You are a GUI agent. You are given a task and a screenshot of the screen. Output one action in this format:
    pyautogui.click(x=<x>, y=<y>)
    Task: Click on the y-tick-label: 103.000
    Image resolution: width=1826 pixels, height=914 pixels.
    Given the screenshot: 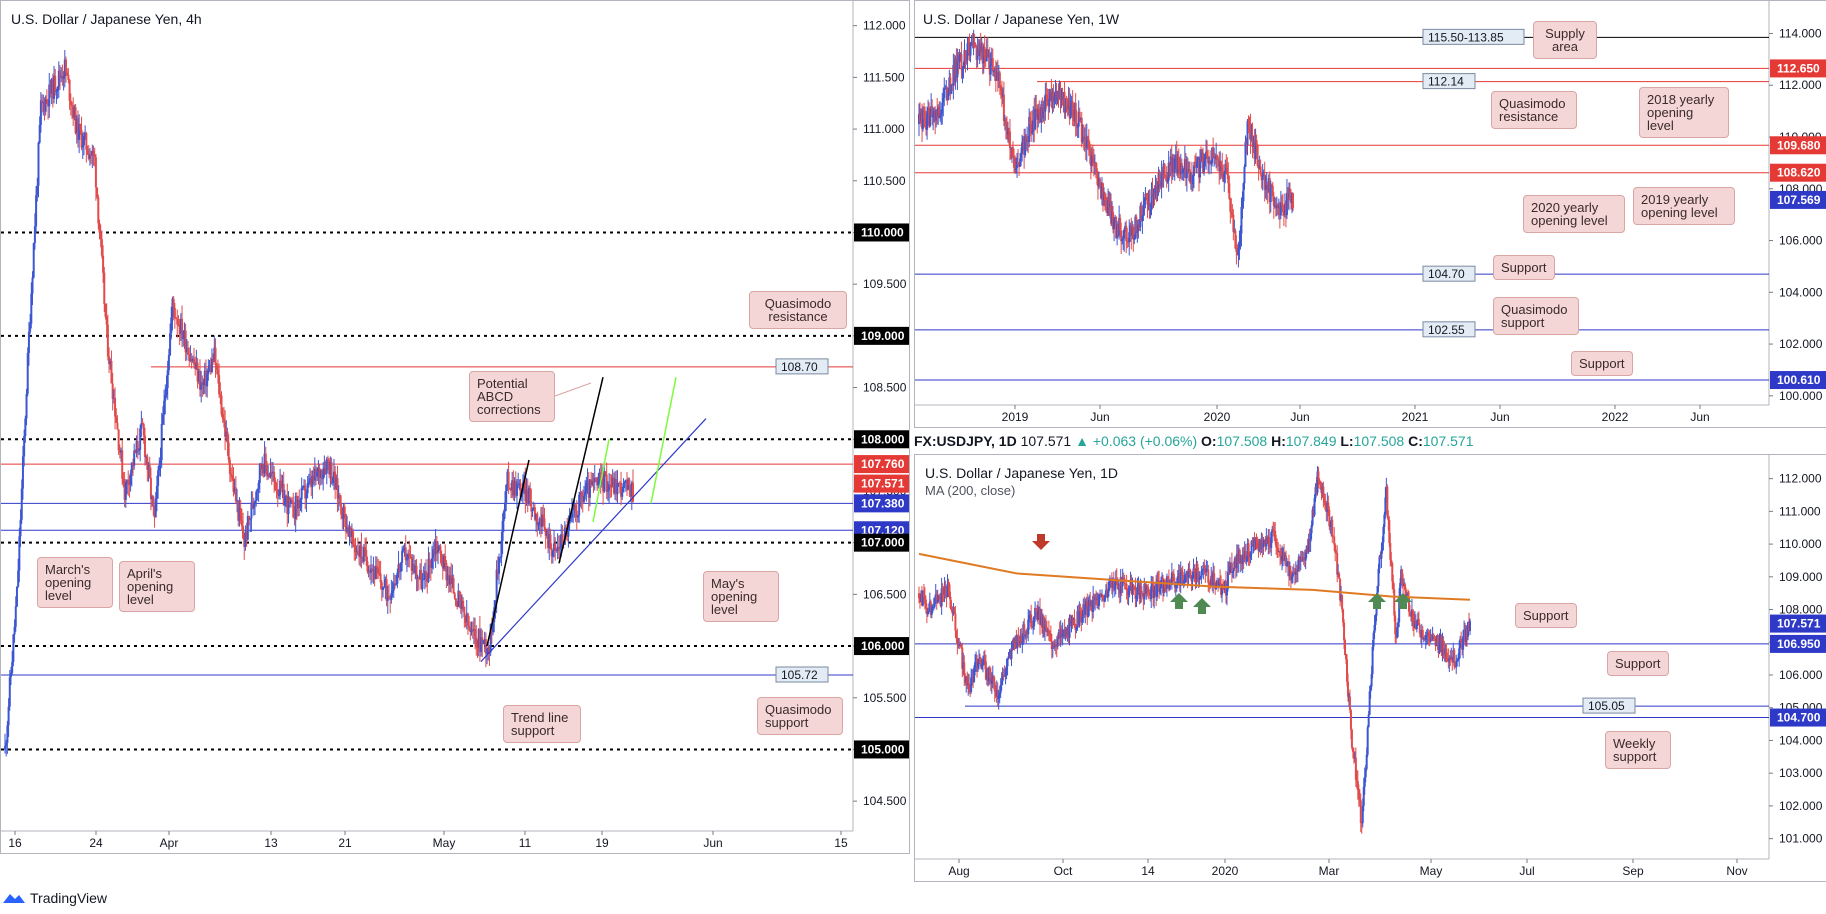 What is the action you would take?
    pyautogui.click(x=1801, y=773)
    